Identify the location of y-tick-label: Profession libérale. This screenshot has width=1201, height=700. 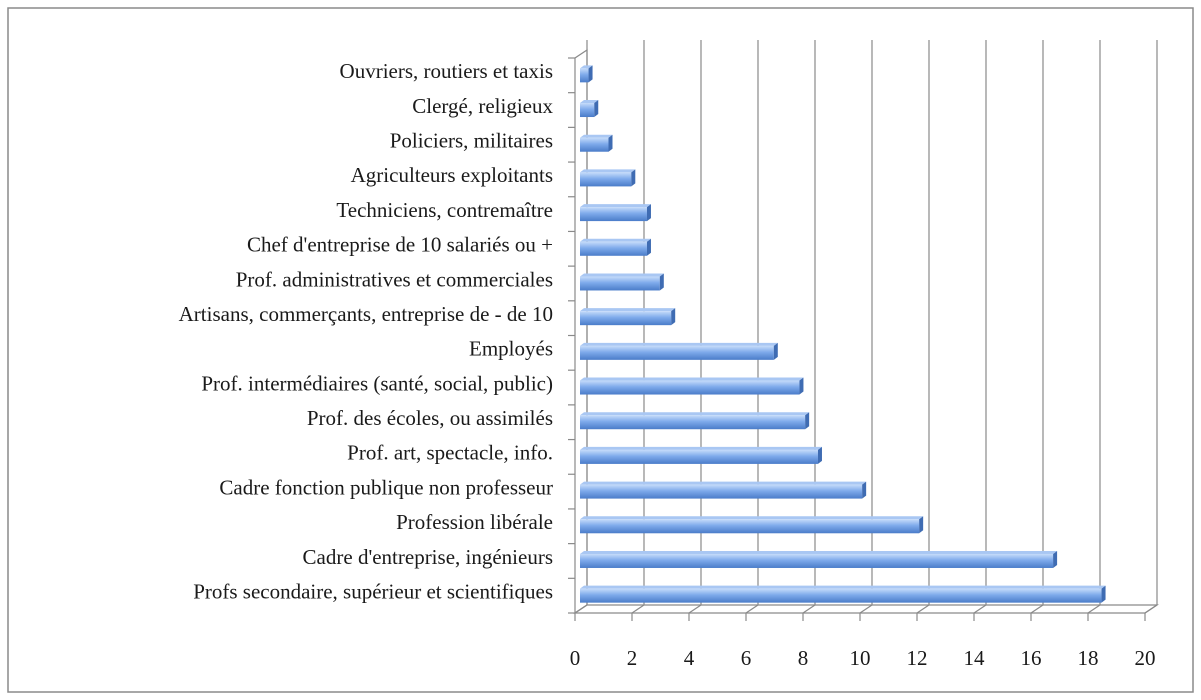
(474, 522).